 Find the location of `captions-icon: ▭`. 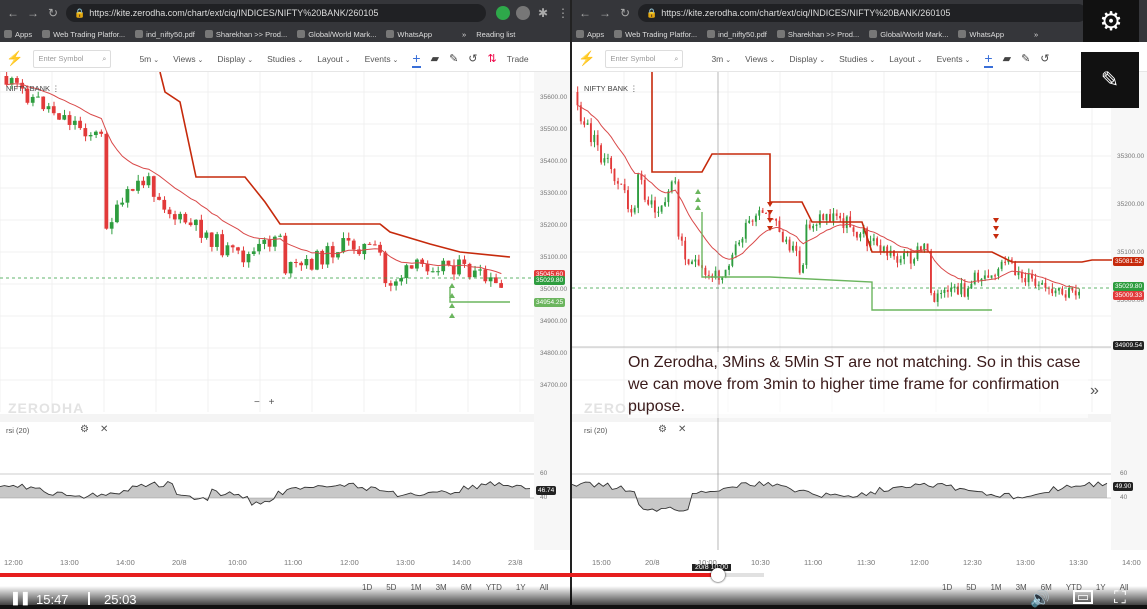

captions-icon: ▭ is located at coordinates (1083, 597).